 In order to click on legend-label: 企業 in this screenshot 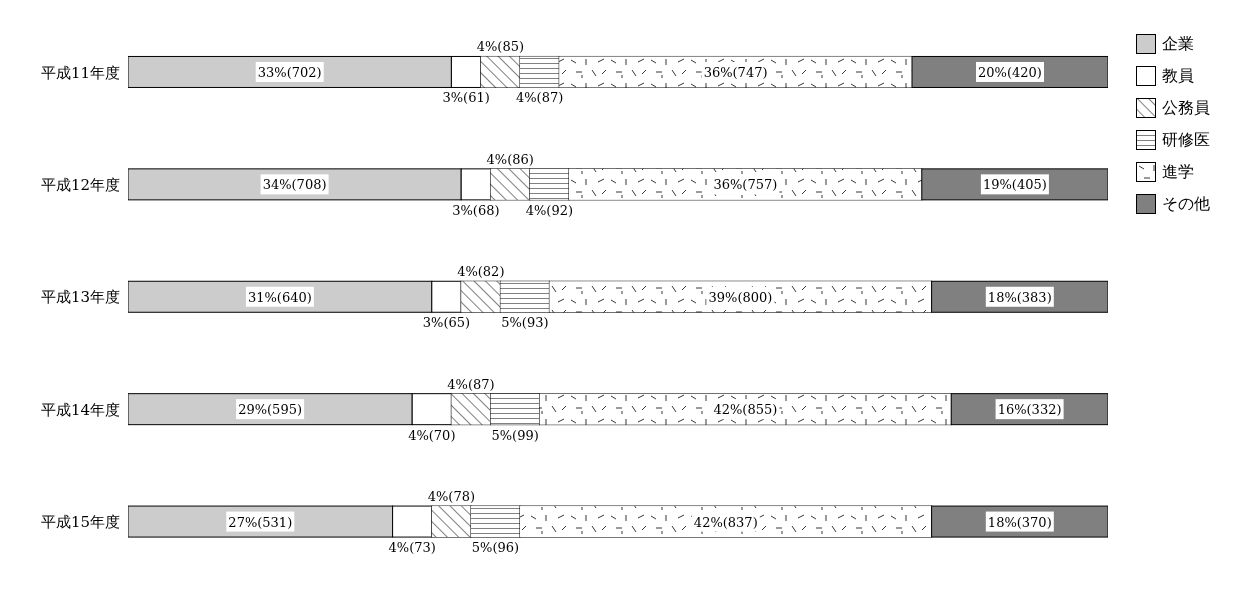, I will do `click(1178, 44)`.